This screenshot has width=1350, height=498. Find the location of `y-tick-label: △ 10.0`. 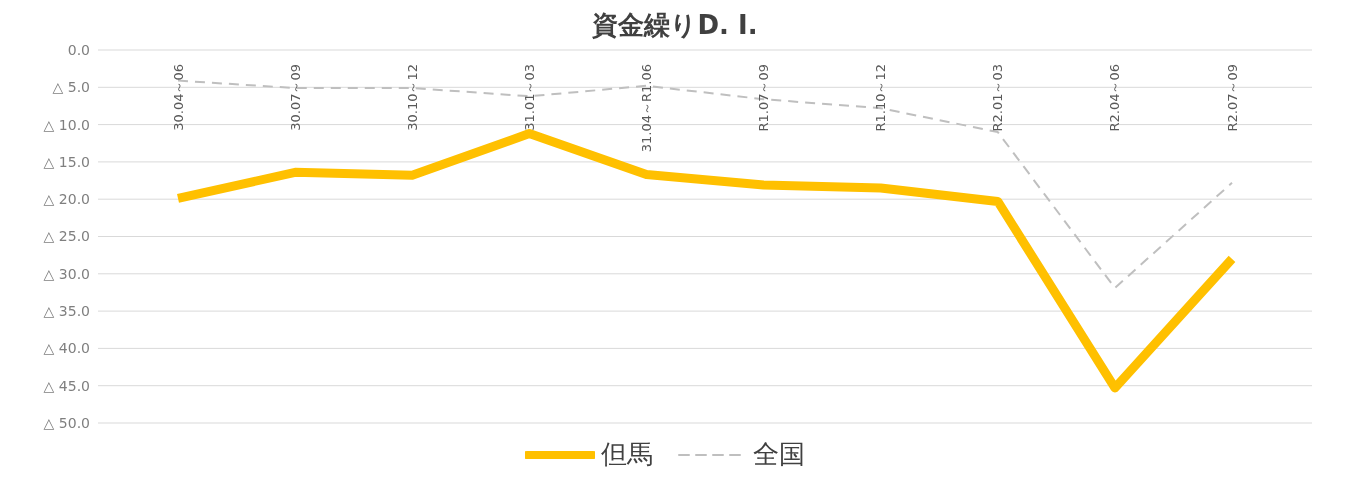

y-tick-label: △ 10.0 is located at coordinates (66, 124).